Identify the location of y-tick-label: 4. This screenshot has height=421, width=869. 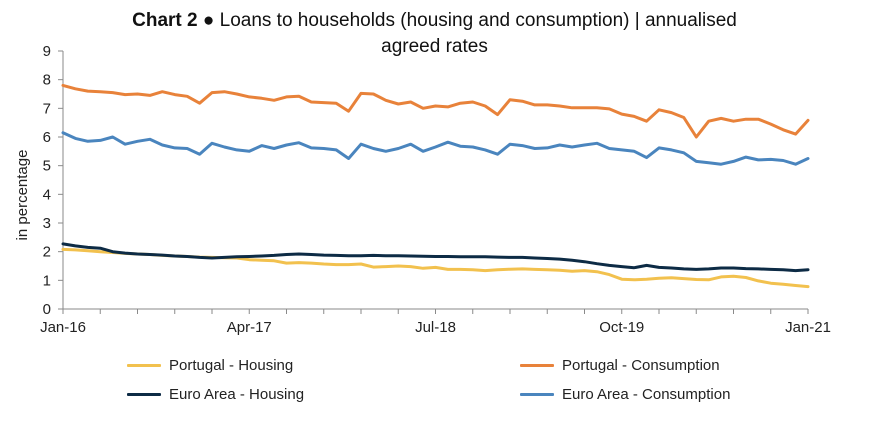
(47, 194).